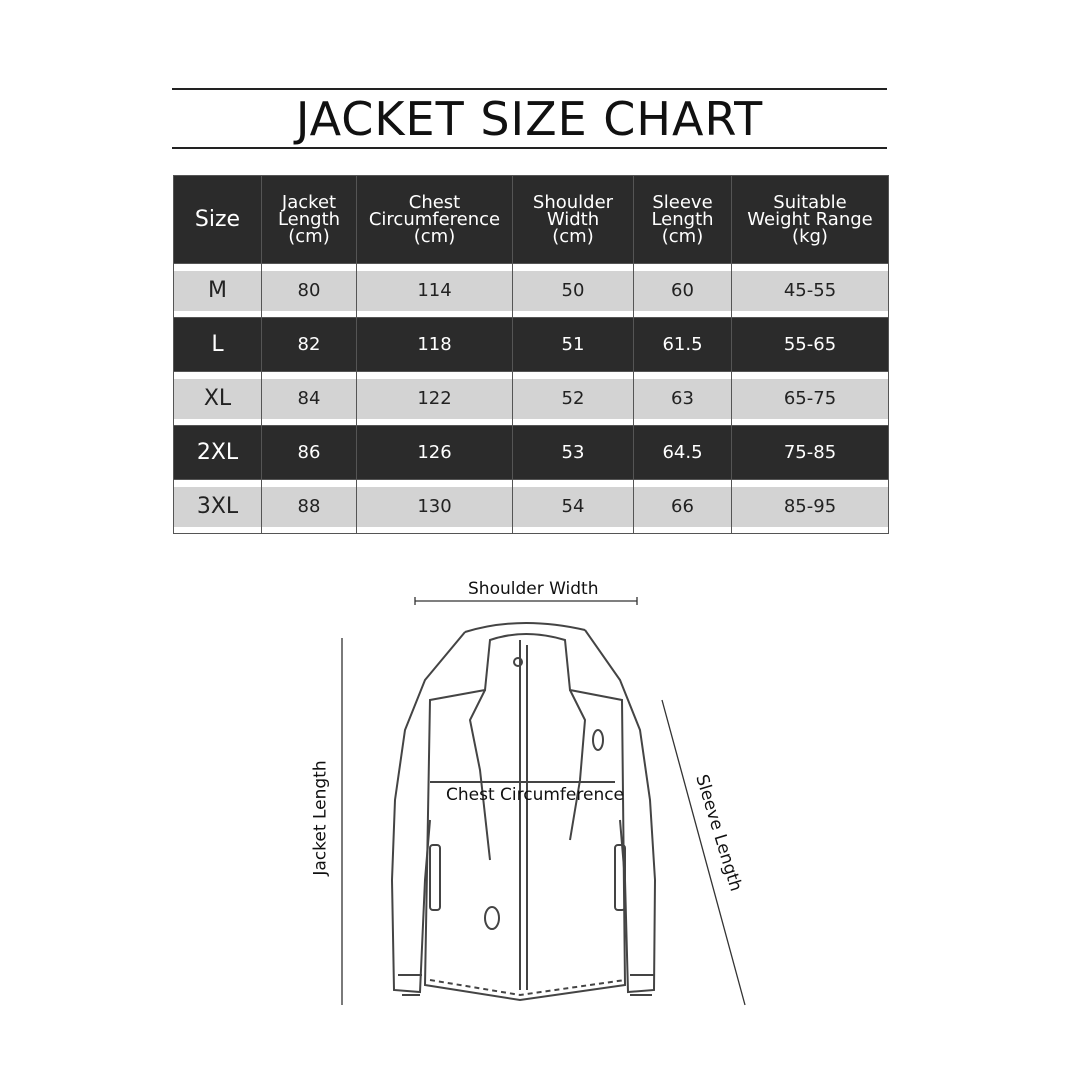 This screenshot has height=1080, width=1080. What do you see at coordinates (573, 452) in the screenshot?
I see `table-cell: 53` at bounding box center [573, 452].